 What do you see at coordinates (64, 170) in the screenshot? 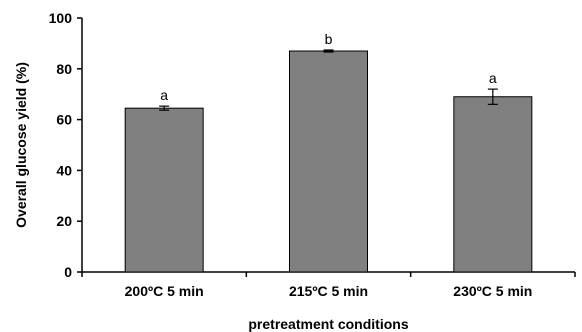
I see `y-tick-label: 40` at bounding box center [64, 170].